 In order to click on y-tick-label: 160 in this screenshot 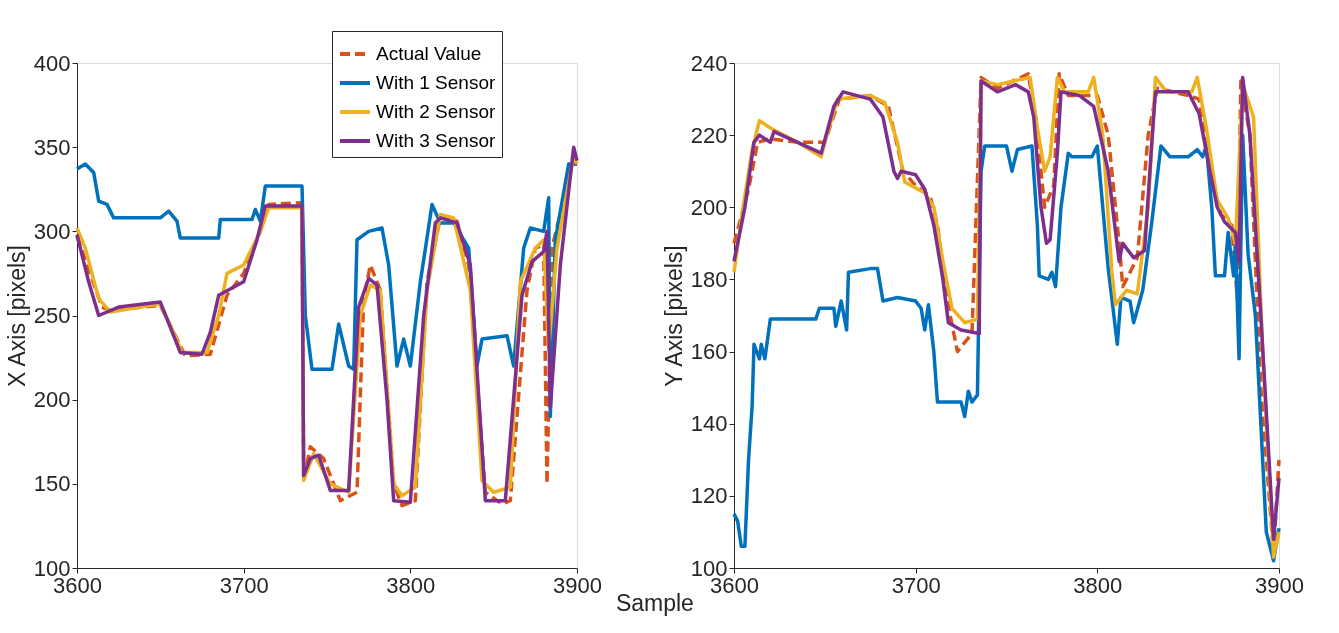, I will do `click(709, 352)`.